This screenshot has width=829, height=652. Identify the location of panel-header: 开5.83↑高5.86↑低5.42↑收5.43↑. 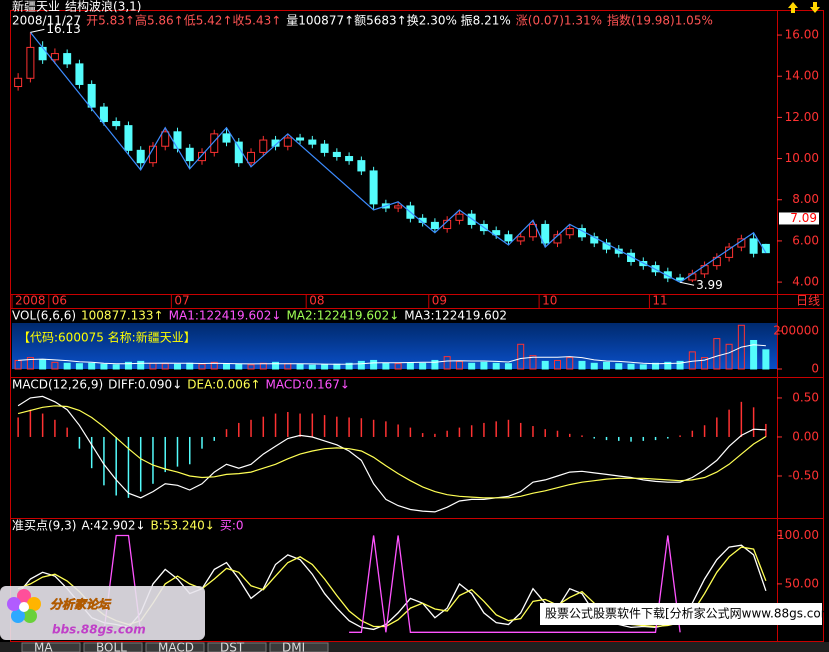
(183, 20).